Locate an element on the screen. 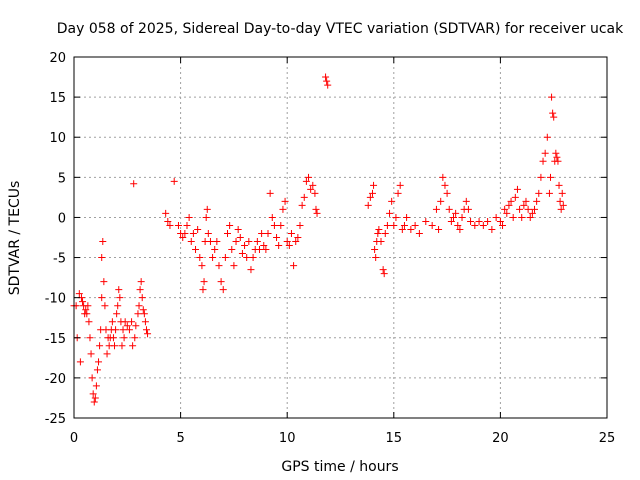  x-tick-label: 25 is located at coordinates (607, 438).